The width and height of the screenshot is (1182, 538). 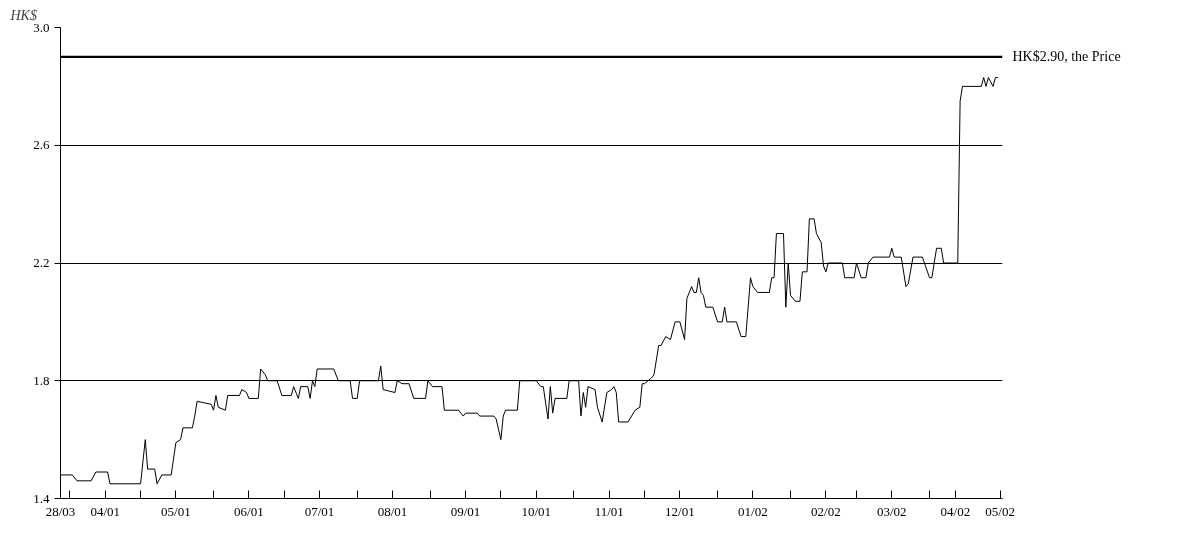 What do you see at coordinates (41, 498) in the screenshot?
I see `y-tick-label: 1.4` at bounding box center [41, 498].